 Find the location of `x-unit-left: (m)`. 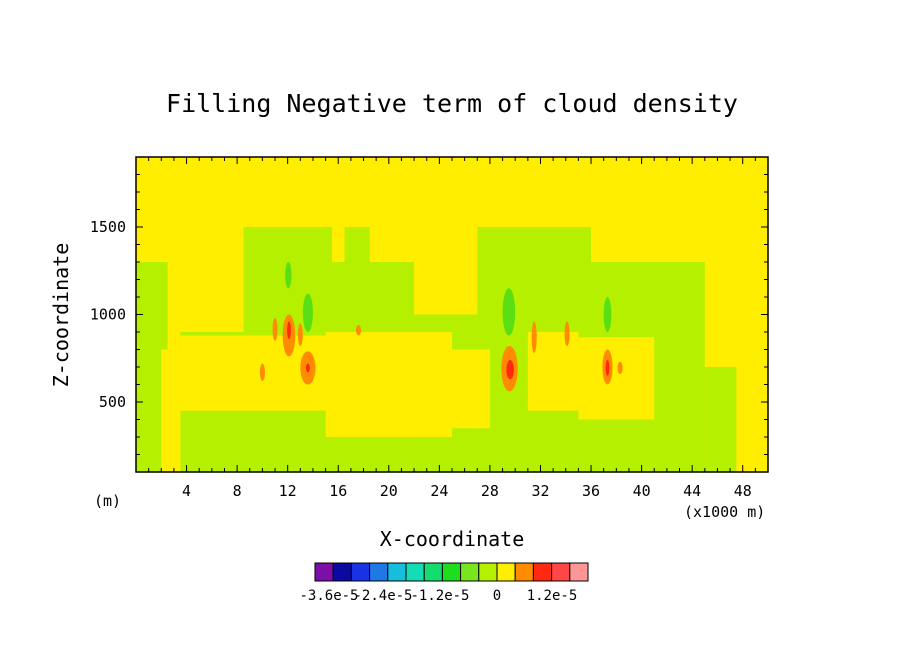

x-unit-left: (m) is located at coordinates (107, 501).